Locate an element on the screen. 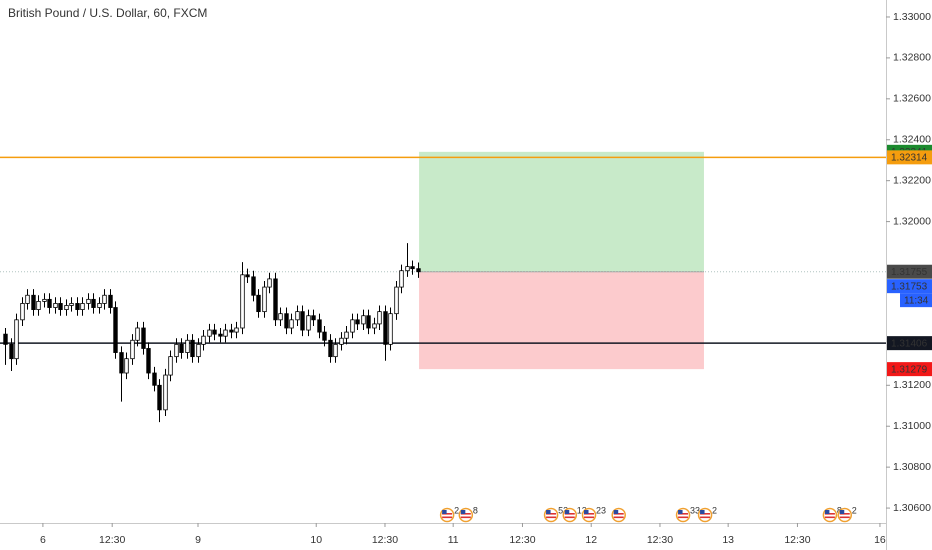  stop-price-label-box is located at coordinates (909, 369).